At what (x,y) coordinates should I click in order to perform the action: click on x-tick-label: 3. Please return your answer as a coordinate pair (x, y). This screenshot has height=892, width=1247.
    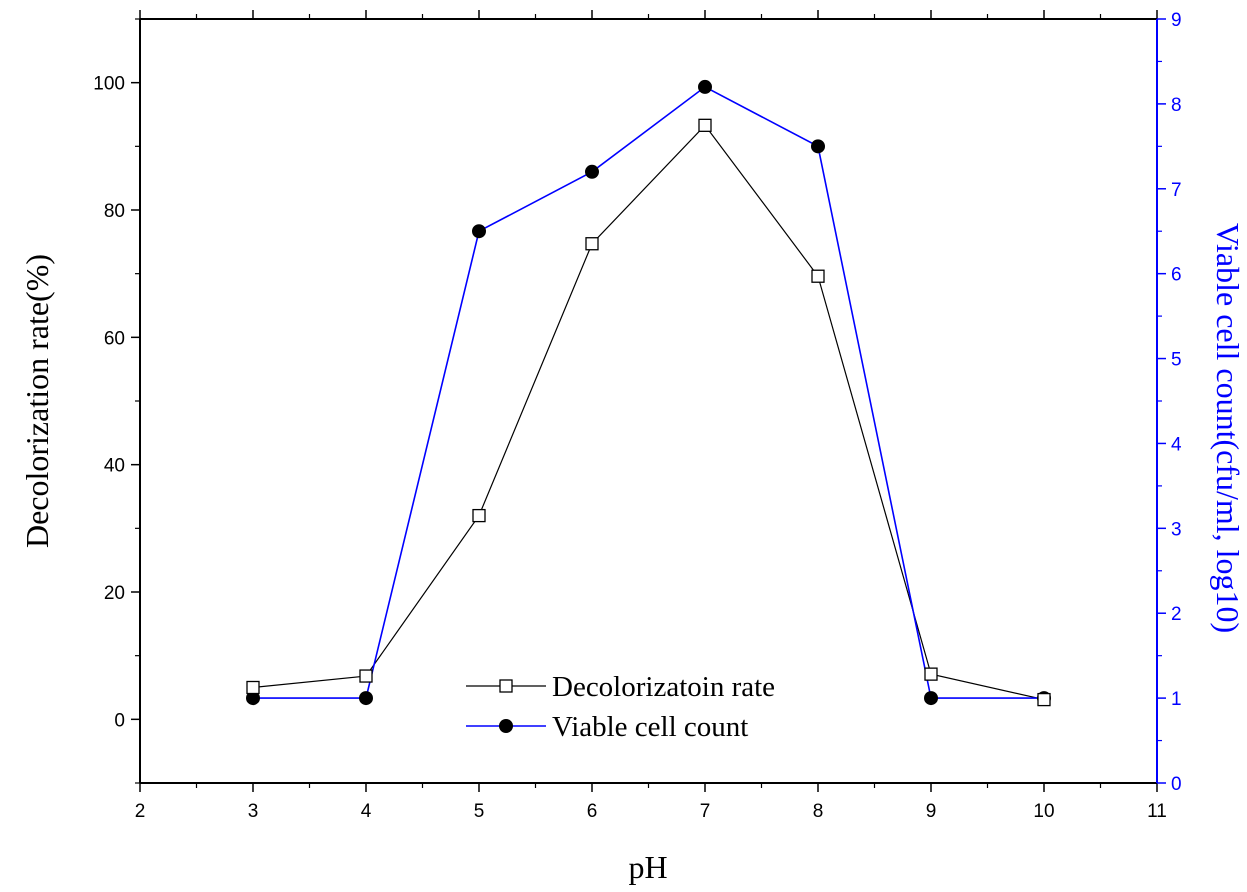
    Looking at the image, I should click on (253, 811).